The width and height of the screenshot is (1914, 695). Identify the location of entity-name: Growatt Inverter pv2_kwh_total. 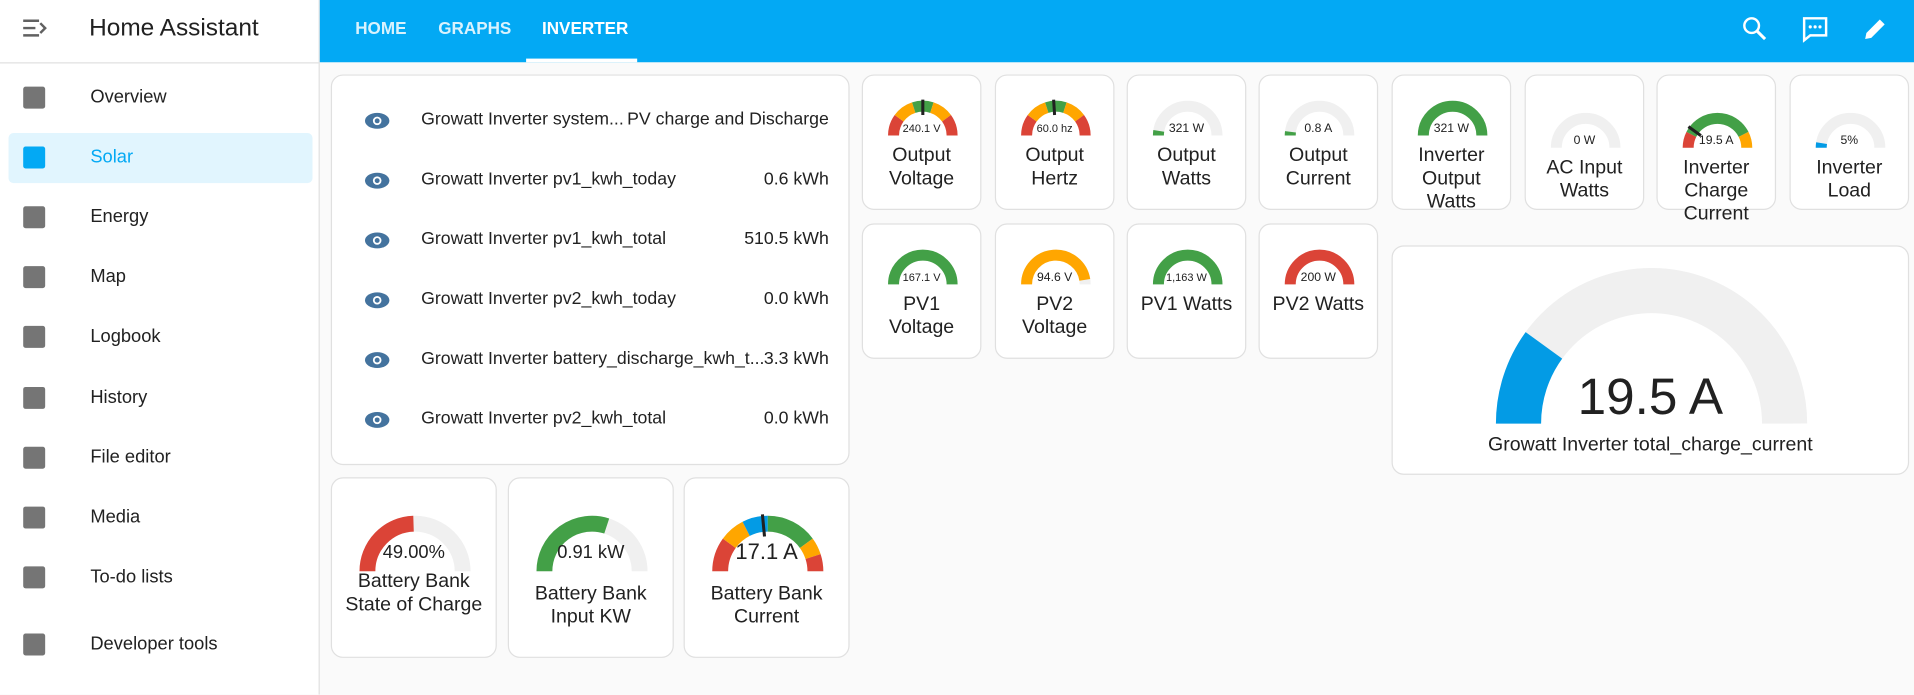
(544, 418).